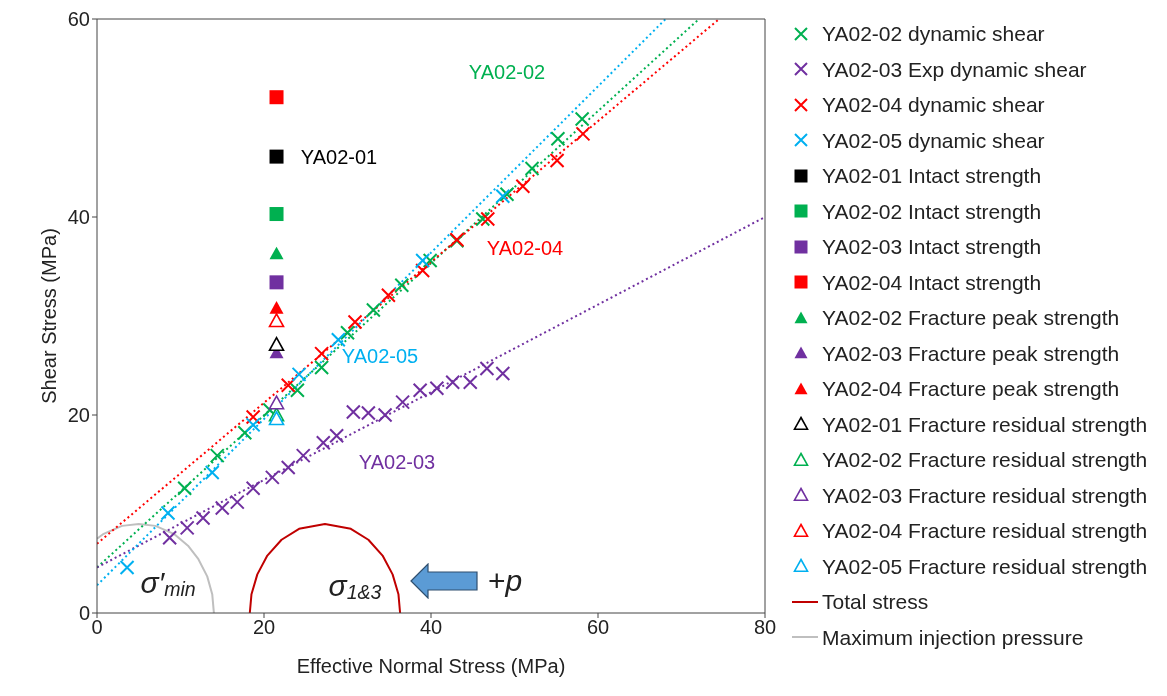 The height and width of the screenshot is (696, 1167). Describe the element at coordinates (953, 637) in the screenshot. I see `legend-label: Maximum injection pressure` at that location.